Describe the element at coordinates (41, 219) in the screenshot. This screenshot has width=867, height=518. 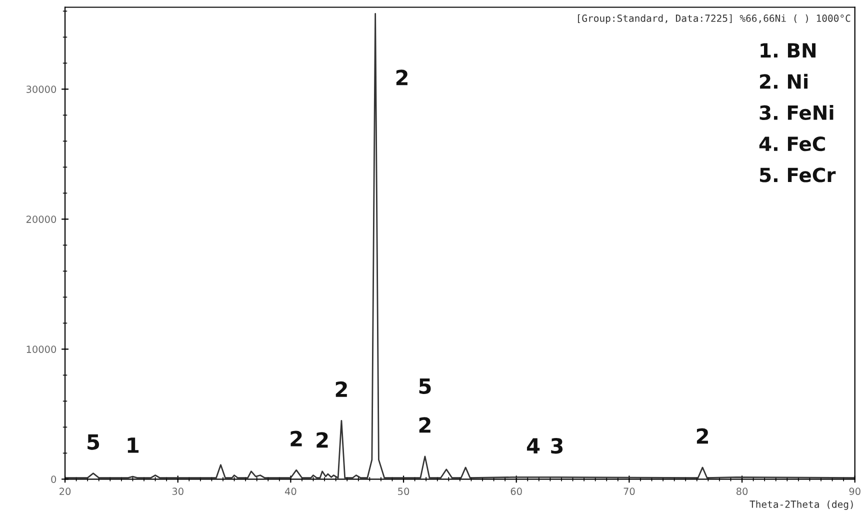
I see `y-tick-label: 20000` at that location.